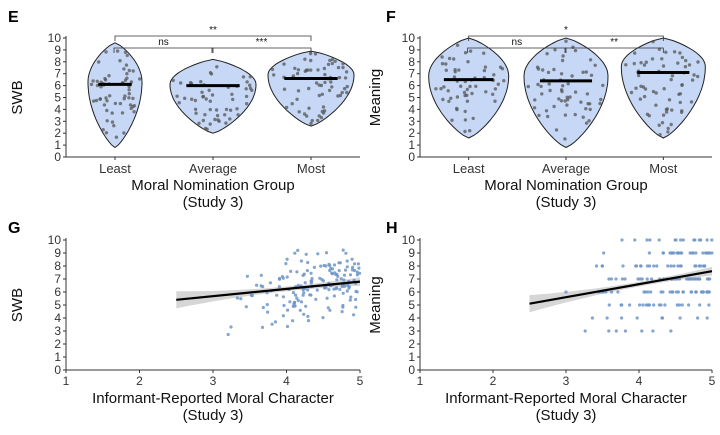 This screenshot has width=720, height=435. I want to click on bracket-line, so click(517, 50).